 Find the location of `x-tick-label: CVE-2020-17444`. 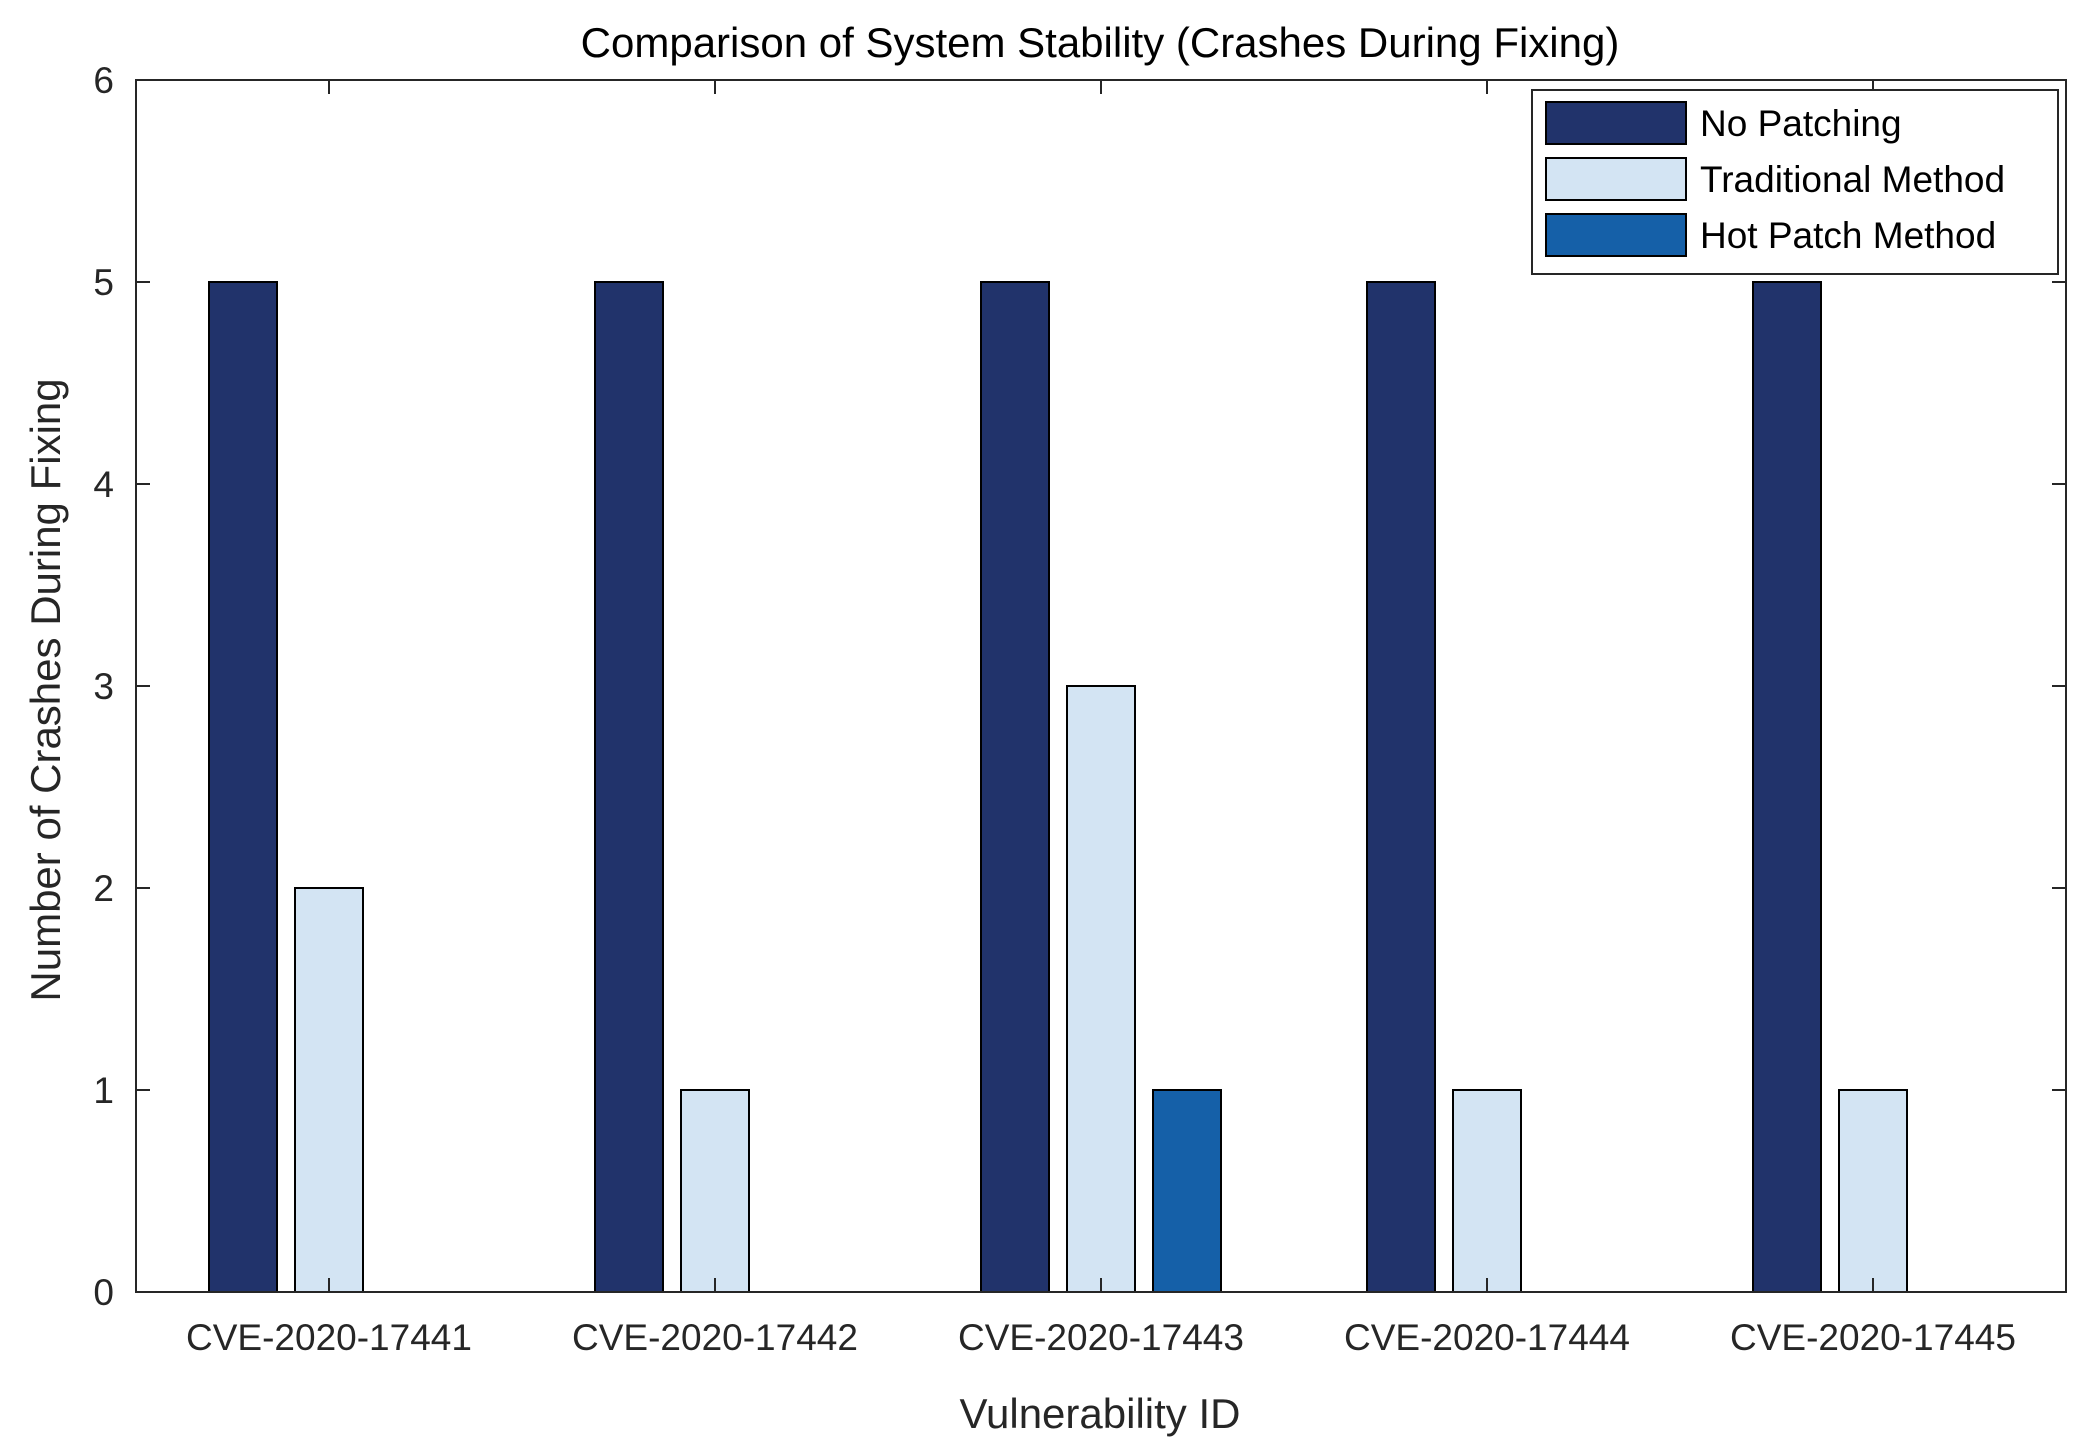

x-tick-label: CVE-2020-17444 is located at coordinates (1487, 1337).